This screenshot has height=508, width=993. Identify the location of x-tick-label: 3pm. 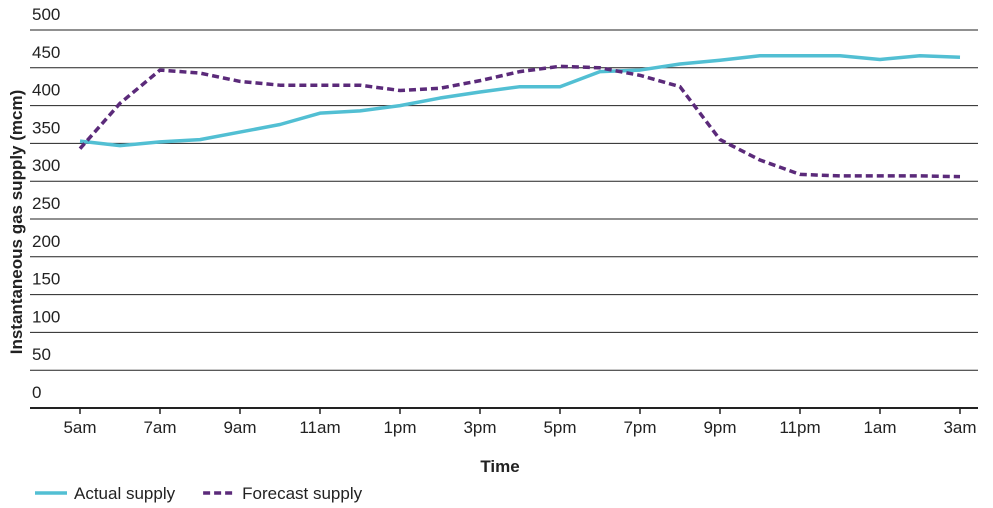
(479, 427).